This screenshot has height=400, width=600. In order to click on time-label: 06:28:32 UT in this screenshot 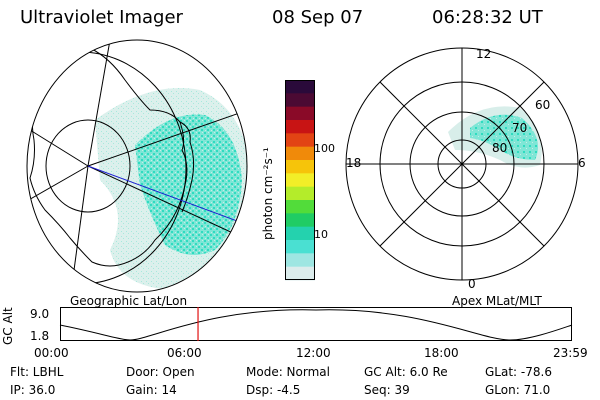, I will do `click(487, 17)`.